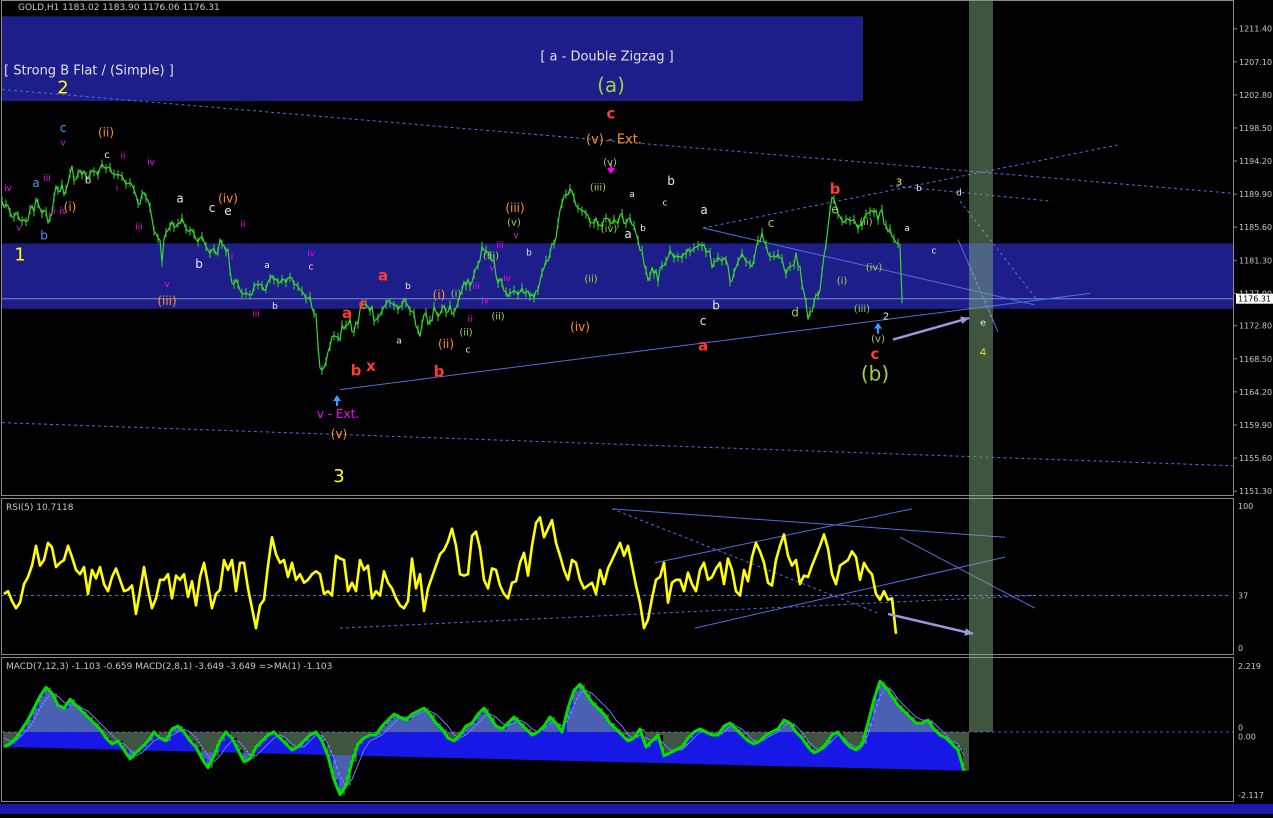  I want to click on price-tick-label: 1202.80, so click(1255, 95).